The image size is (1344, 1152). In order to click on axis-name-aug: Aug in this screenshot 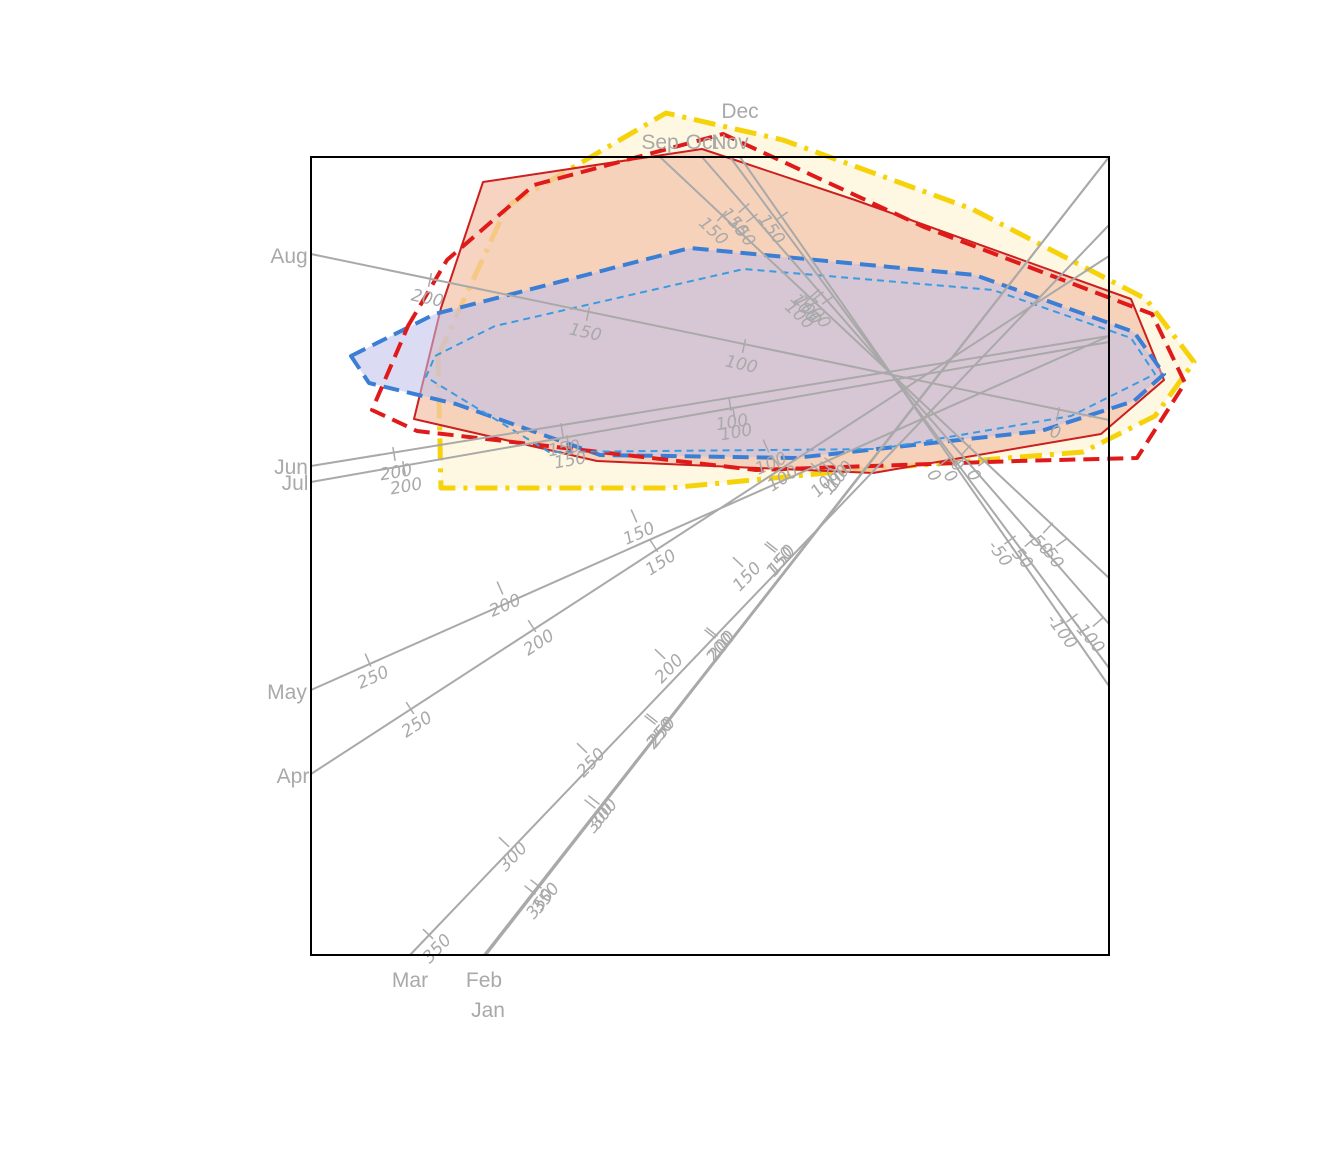, I will do `click(288, 256)`.